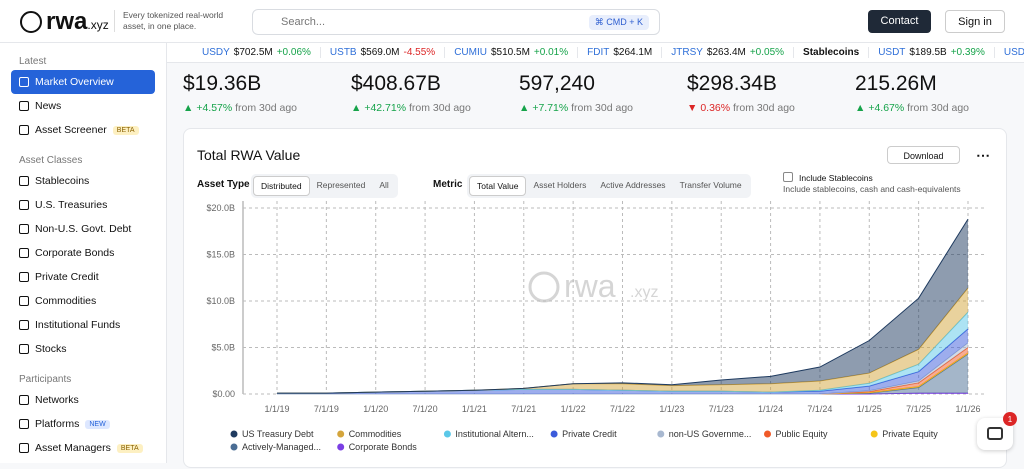 The image size is (1024, 469). I want to click on nav-label: Institutional Funds, so click(78, 325).